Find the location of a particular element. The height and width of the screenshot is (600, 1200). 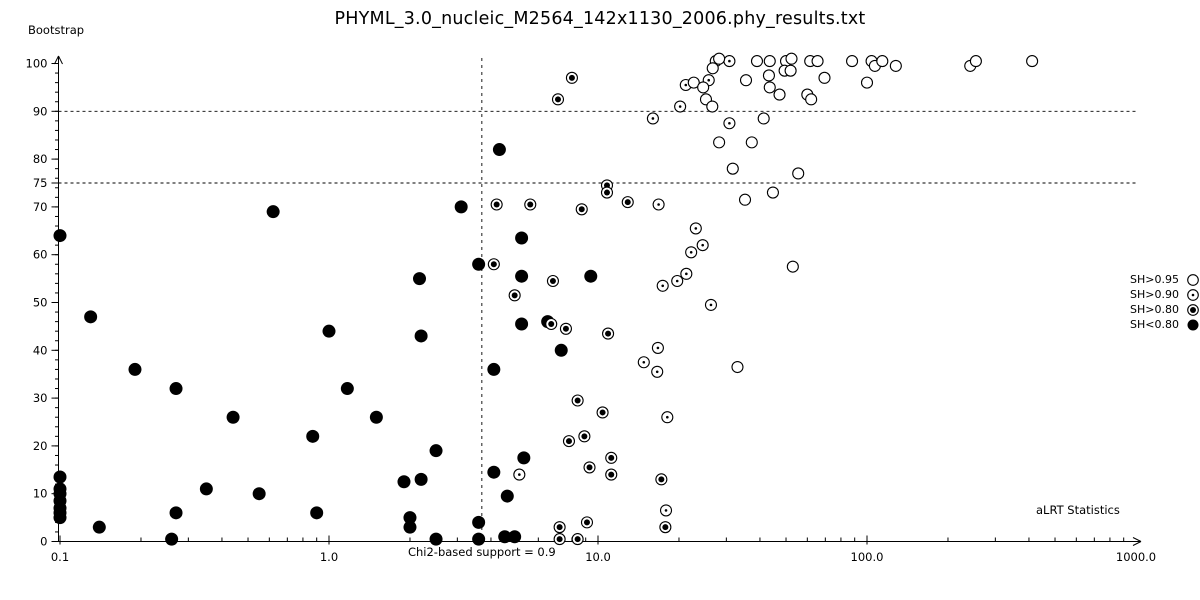

y-tick-label: 30 is located at coordinates (40, 398).